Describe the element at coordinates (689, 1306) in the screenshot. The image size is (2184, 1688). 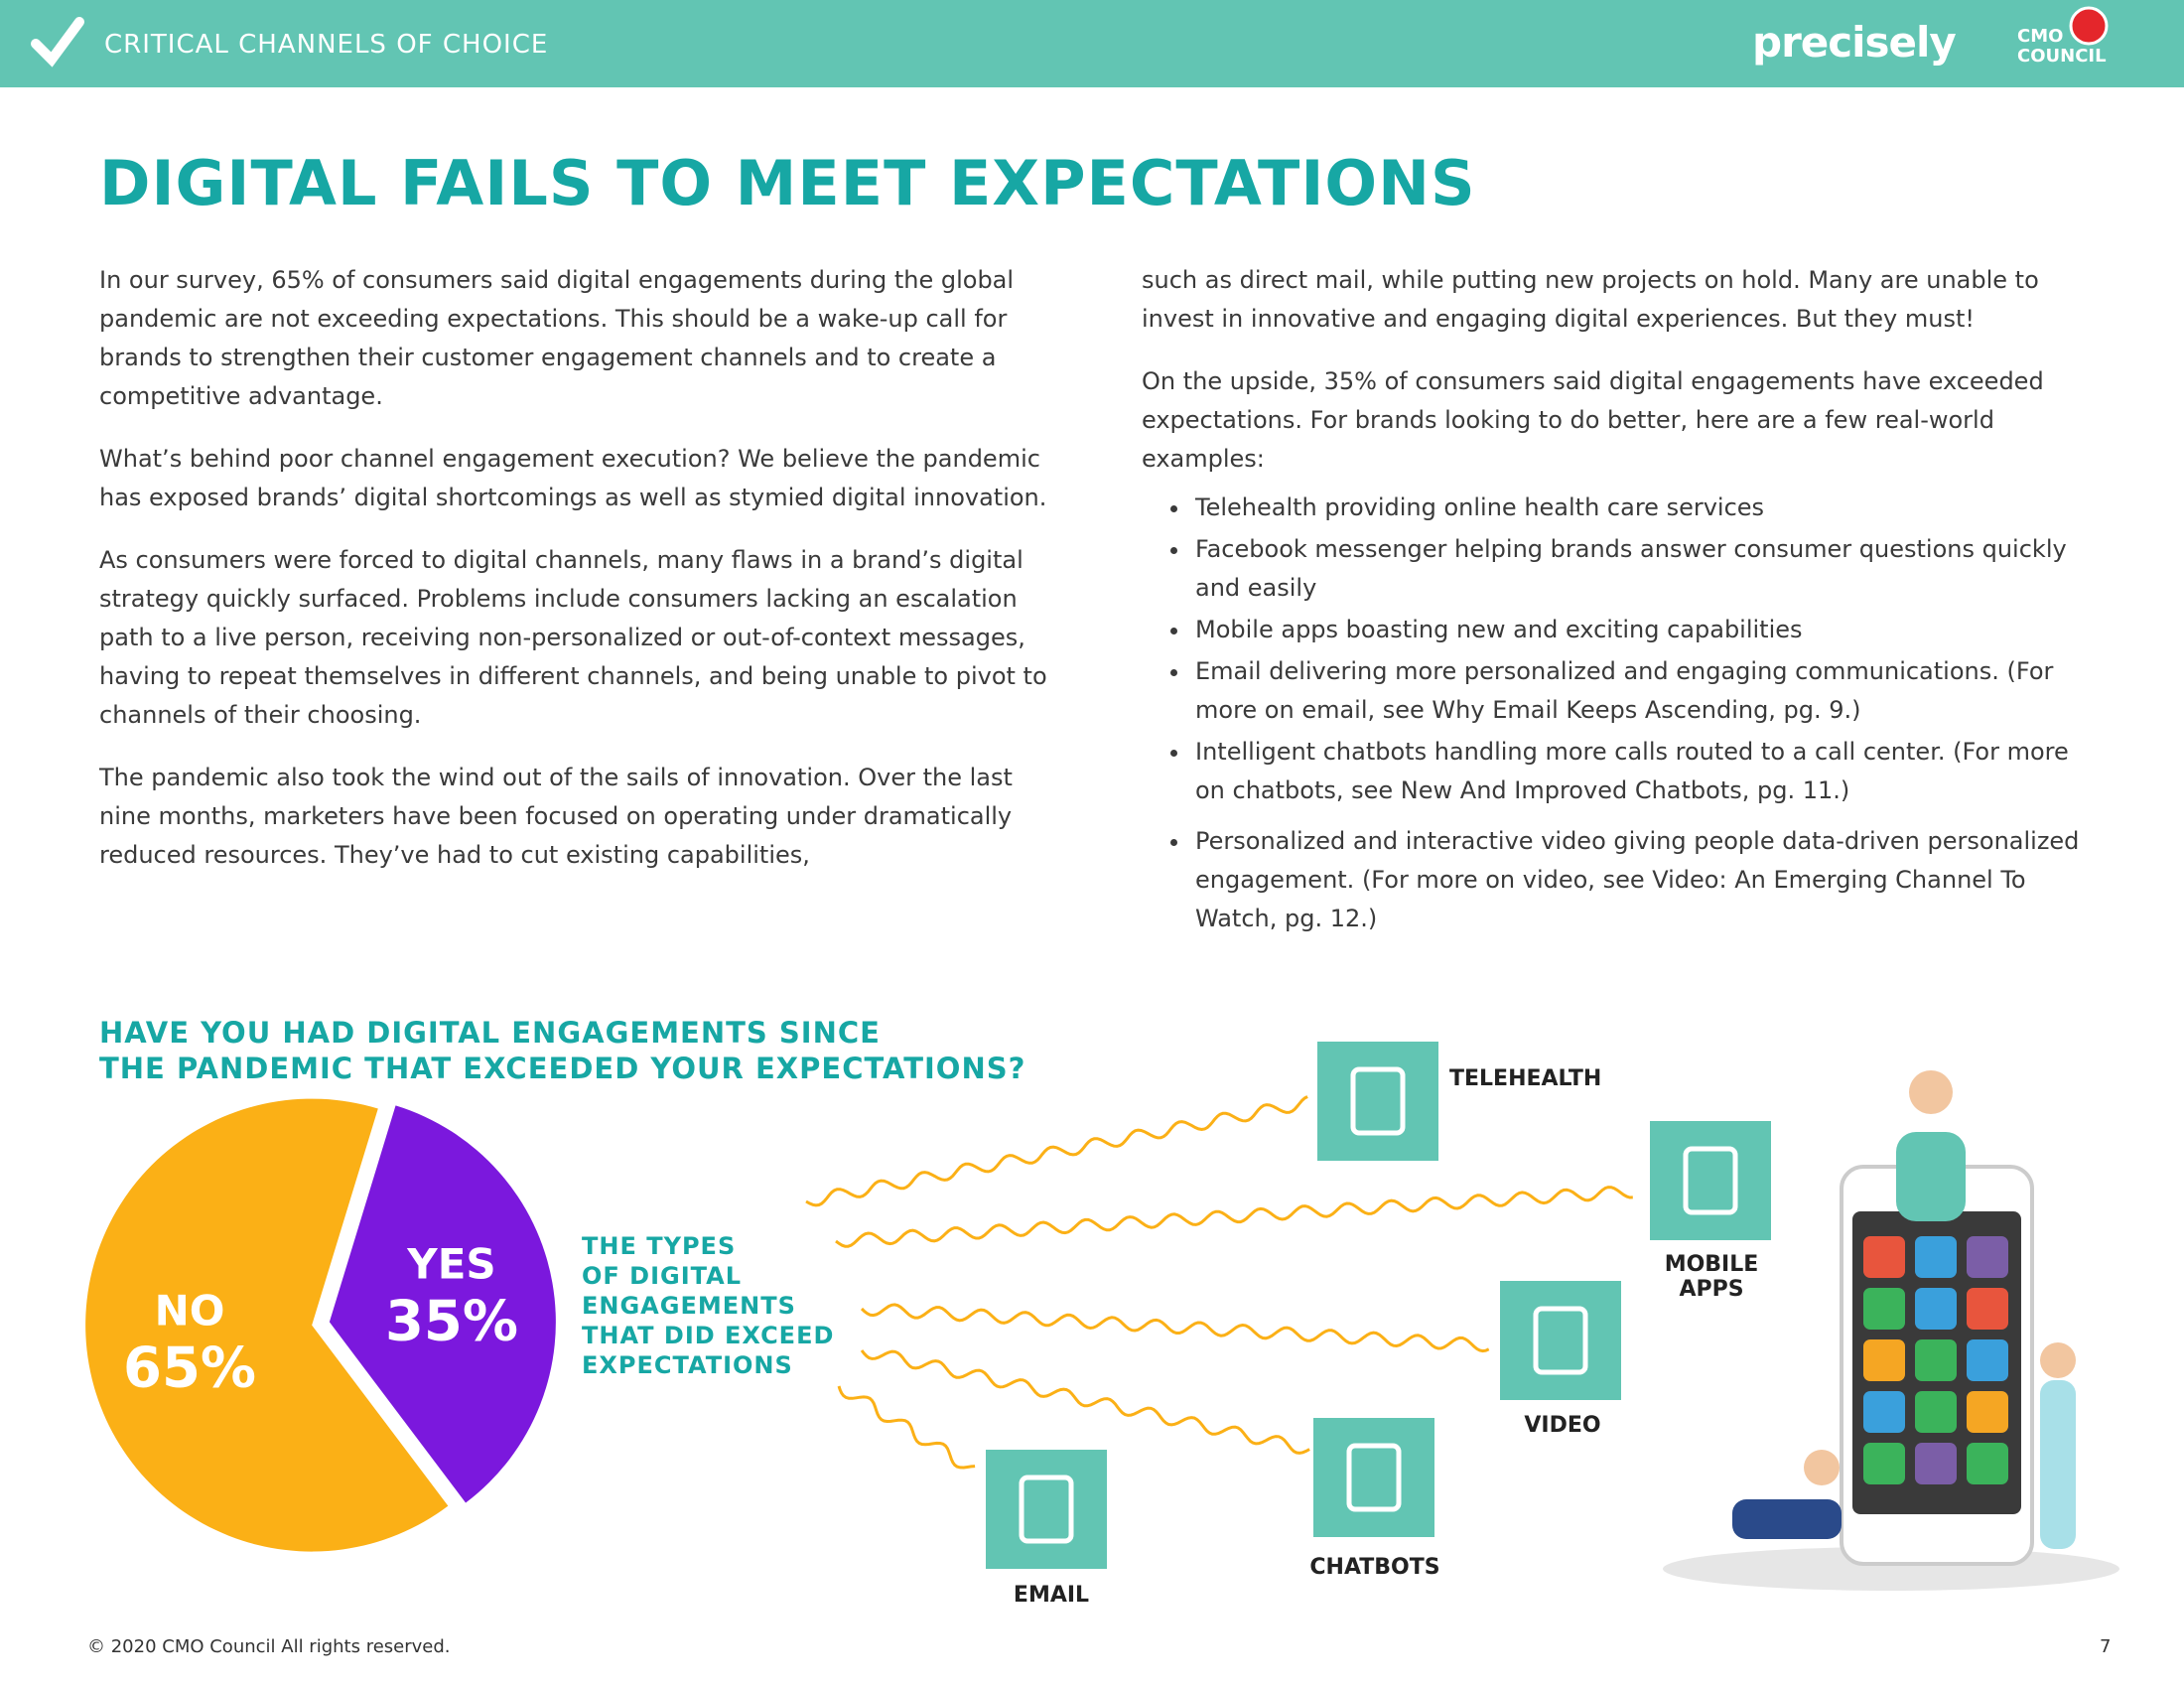
I see `callout-line: ENGAGEMENTS` at that location.